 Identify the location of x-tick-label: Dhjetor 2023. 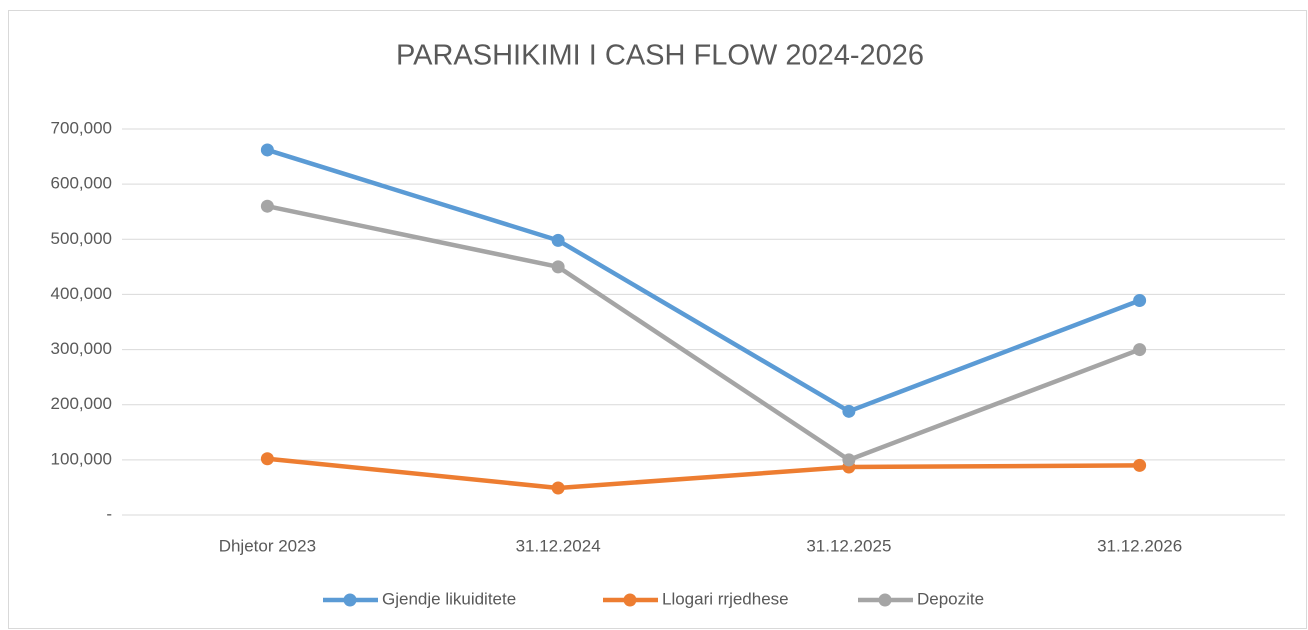
(267, 545).